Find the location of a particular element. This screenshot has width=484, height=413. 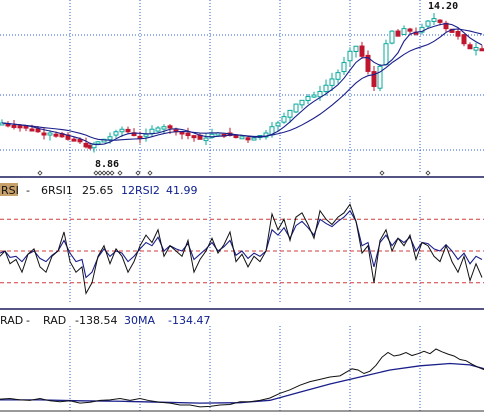

rad-panel-label: RAD is located at coordinates (11, 320).